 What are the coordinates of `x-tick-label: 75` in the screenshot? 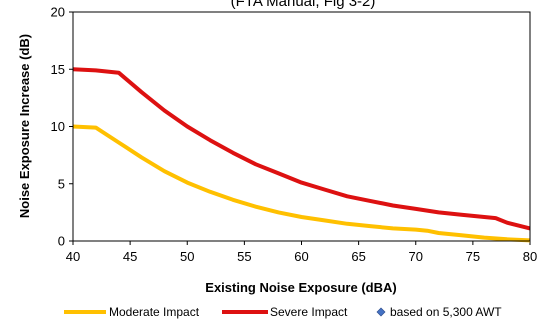 It's located at (473, 256).